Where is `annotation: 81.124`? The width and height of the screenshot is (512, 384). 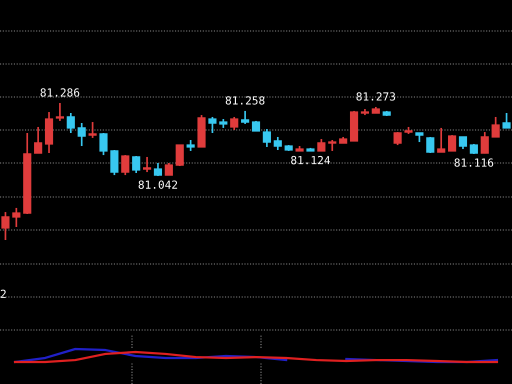
annotation: 81.124 is located at coordinates (310, 160).